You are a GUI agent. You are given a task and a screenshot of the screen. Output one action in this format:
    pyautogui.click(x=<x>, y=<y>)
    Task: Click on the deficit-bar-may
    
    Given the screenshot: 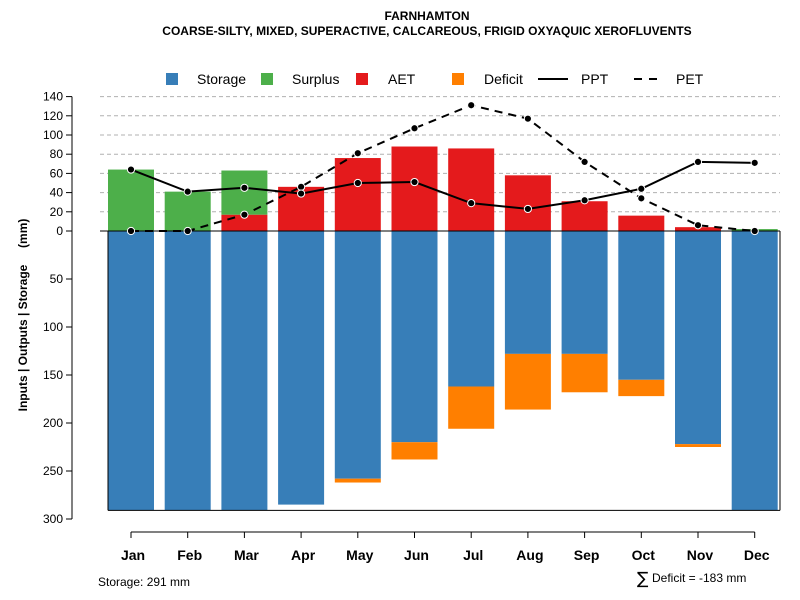 What is the action you would take?
    pyautogui.click(x=357, y=480)
    